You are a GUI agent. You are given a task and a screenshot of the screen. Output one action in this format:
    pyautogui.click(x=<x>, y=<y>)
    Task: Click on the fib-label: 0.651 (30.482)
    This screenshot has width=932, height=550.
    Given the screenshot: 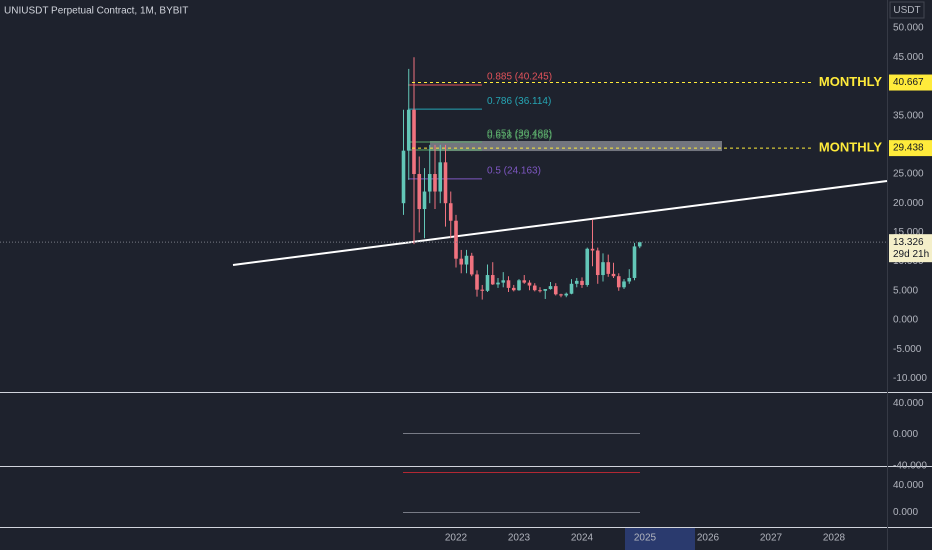 What is the action you would take?
    pyautogui.click(x=519, y=134)
    